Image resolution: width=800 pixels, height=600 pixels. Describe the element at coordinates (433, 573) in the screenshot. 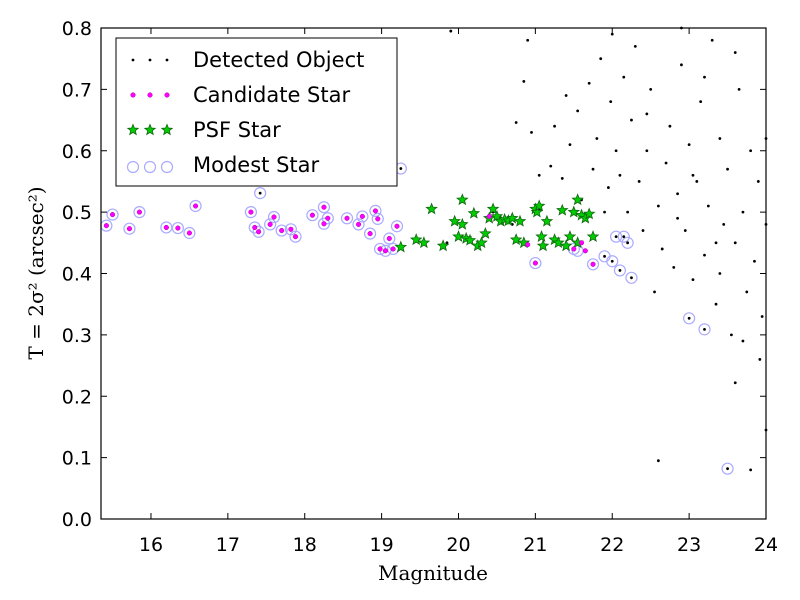

I see `x-axis-title: Magnitude` at that location.